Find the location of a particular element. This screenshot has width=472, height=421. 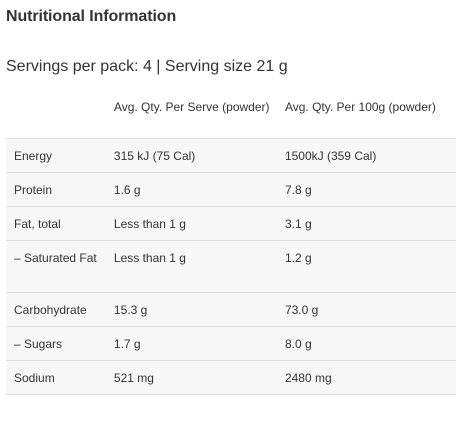

table-row: Protein 1.6 g 7.8 g is located at coordinates (231, 189).